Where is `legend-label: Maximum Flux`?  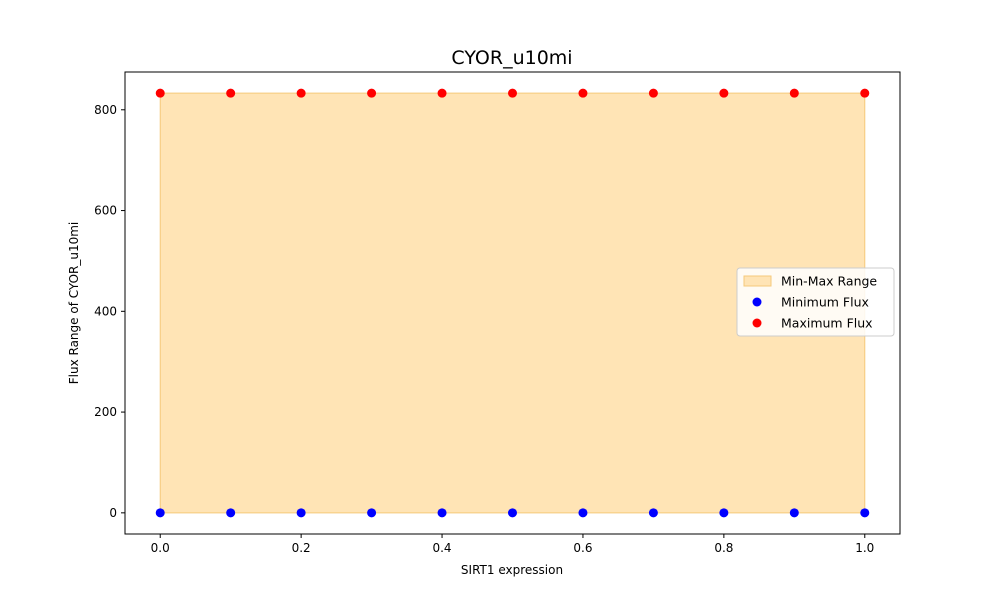 legend-label: Maximum Flux is located at coordinates (827, 323).